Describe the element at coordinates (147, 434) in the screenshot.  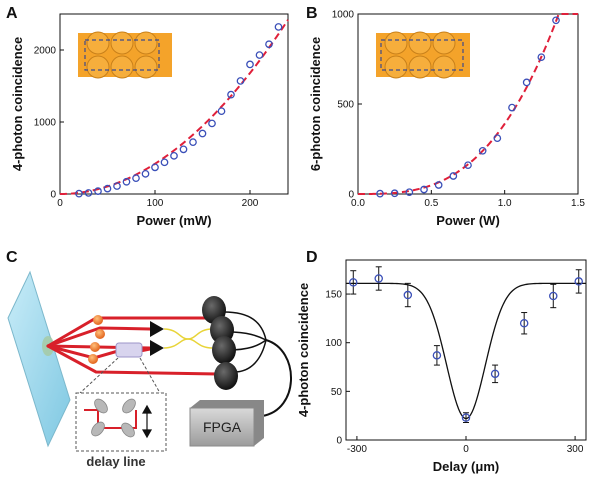
I see `arrow-head-down-icon` at that location.